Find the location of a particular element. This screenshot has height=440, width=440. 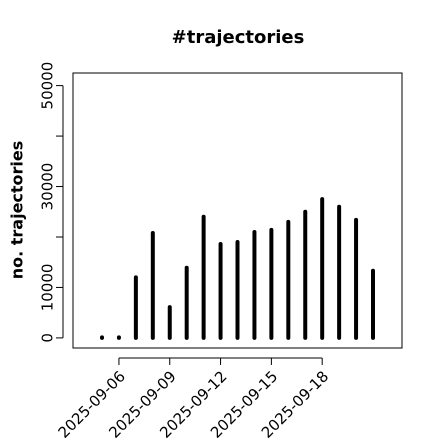

y-axis-label: no. trajectories is located at coordinates (17, 210).